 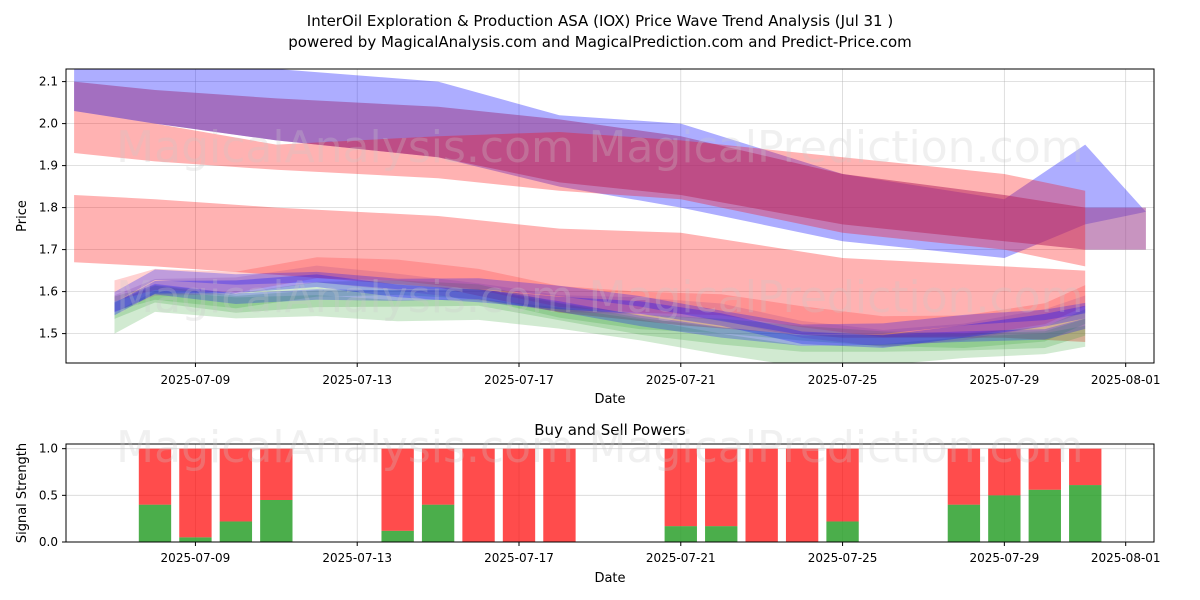 I want to click on watermark-prediction-top: MagicalPrediction.com, so click(x=836, y=147).